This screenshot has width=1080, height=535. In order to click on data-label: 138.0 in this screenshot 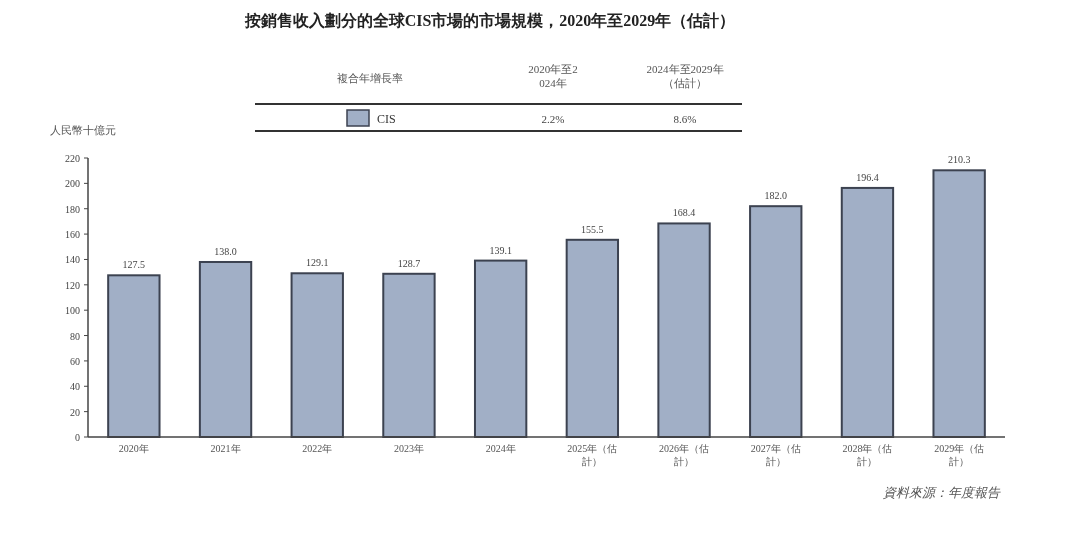, I will do `click(225, 251)`.